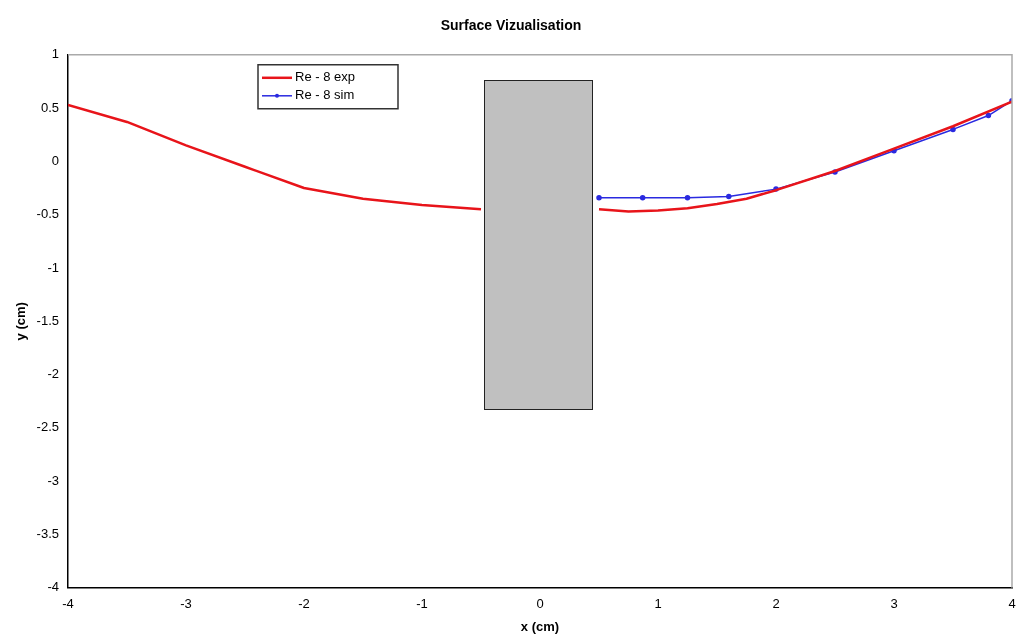  I want to click on x-tick-label: 3, so click(894, 604).